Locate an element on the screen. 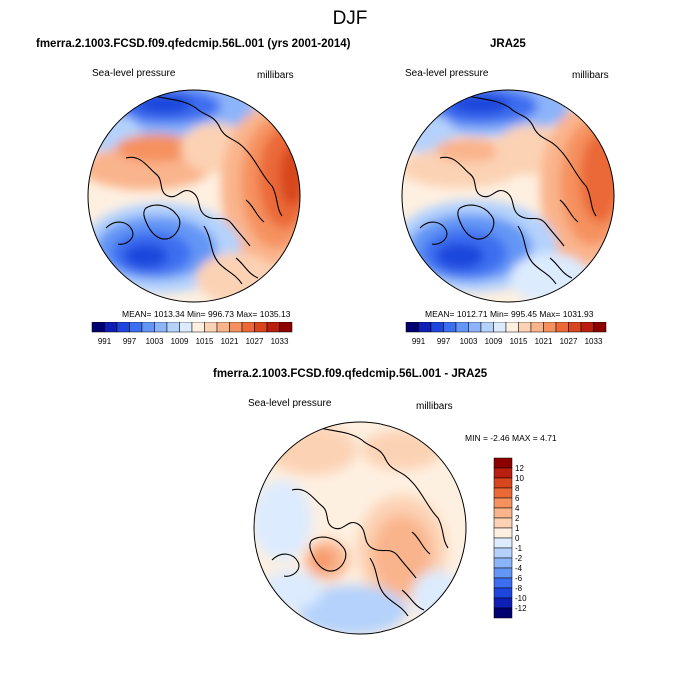 This screenshot has height=700, width=700. obs-colorbar-tick-label: 991 is located at coordinates (419, 341).